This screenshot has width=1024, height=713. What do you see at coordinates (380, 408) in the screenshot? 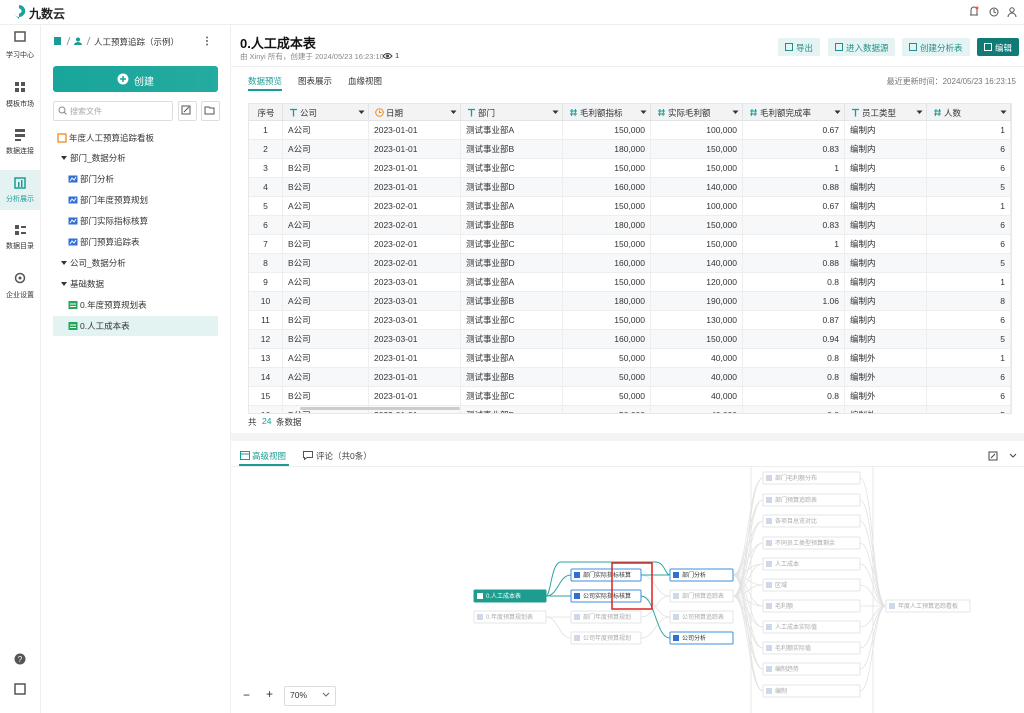
I see `h-scrollbar` at bounding box center [380, 408].